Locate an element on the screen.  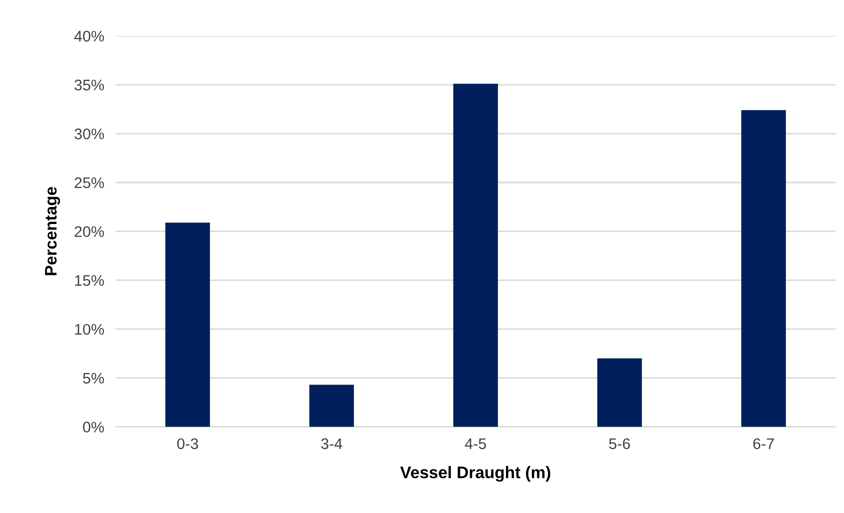
y-tick-label: 40% is located at coordinates (89, 36).